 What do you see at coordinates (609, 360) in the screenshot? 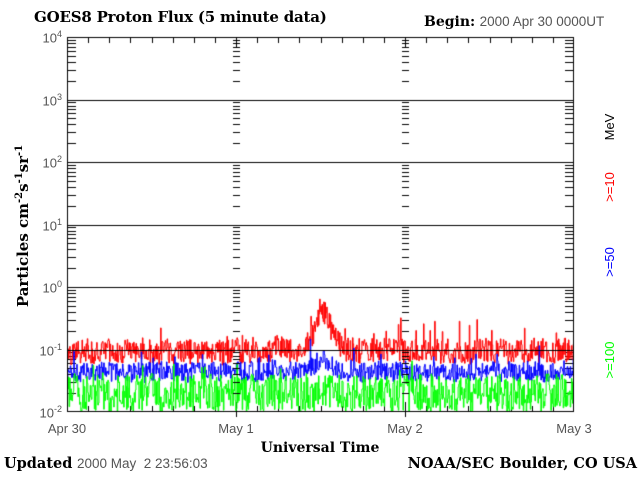
I see `right-series-label: >=100` at bounding box center [609, 360].